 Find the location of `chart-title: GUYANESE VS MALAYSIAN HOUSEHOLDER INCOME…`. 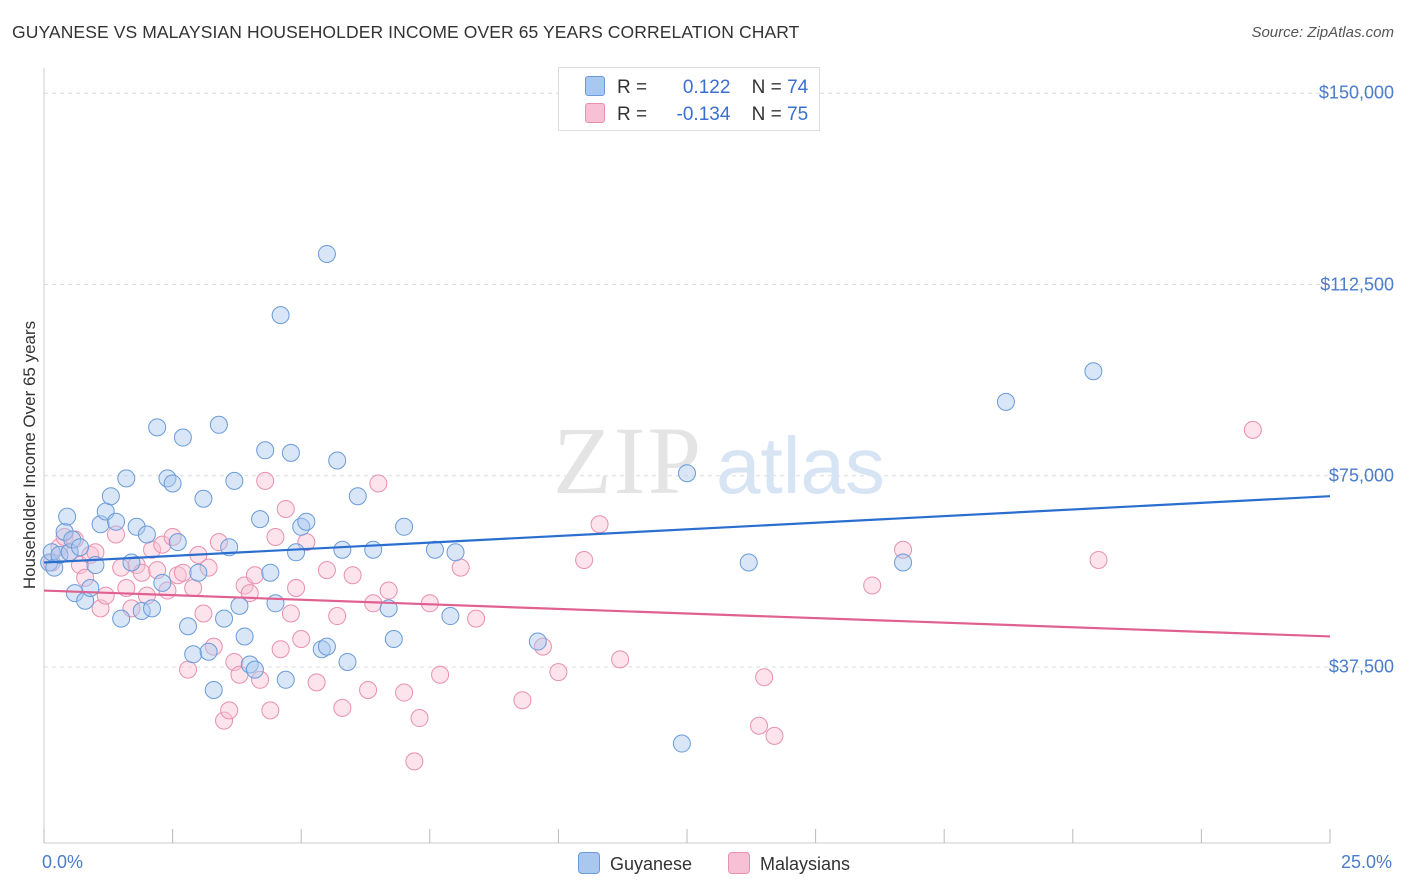

chart-title: GUYANESE VS MALAYSIAN HOUSEHOLDER INCOME… is located at coordinates (406, 32).